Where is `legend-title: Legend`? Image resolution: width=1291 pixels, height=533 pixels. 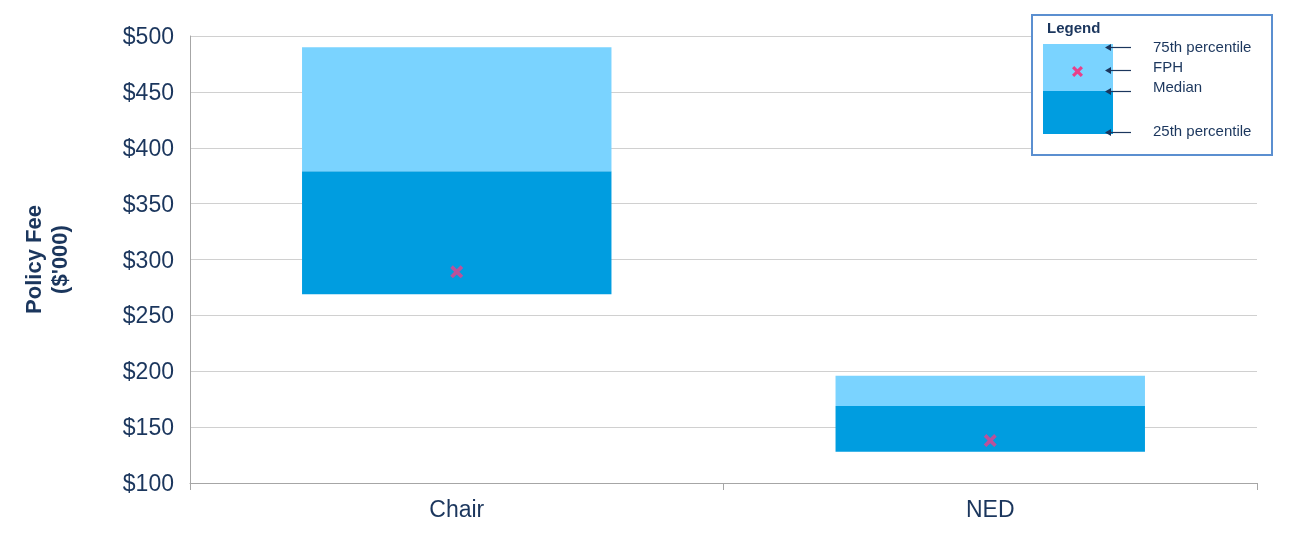
legend-title: Legend is located at coordinates (1074, 27).